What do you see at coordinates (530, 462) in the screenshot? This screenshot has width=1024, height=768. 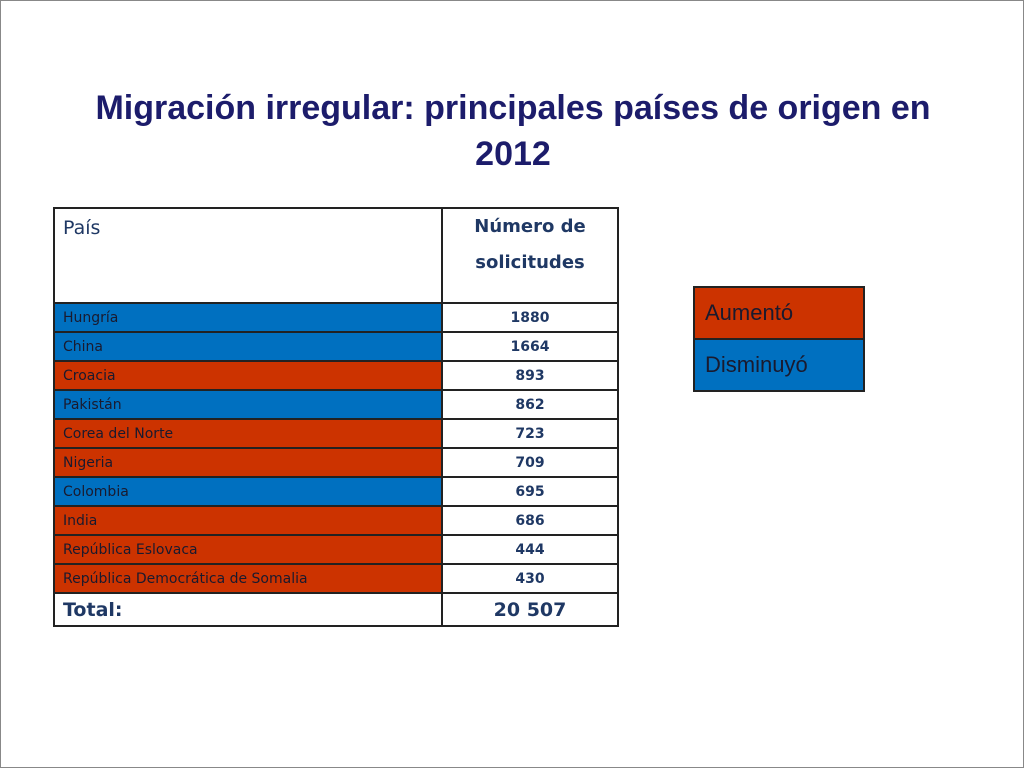 I see `value-cell: 709` at bounding box center [530, 462].